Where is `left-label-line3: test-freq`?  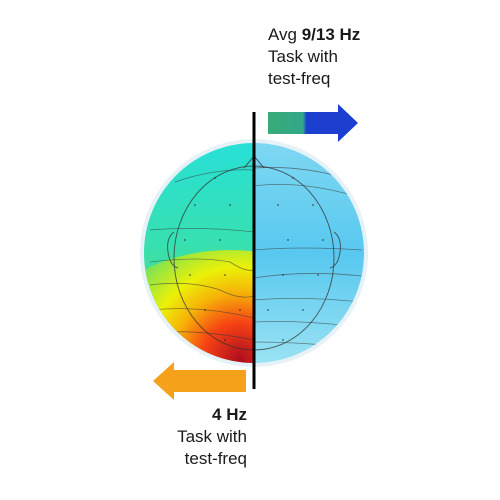 left-label-line3: test-freq is located at coordinates (215, 458).